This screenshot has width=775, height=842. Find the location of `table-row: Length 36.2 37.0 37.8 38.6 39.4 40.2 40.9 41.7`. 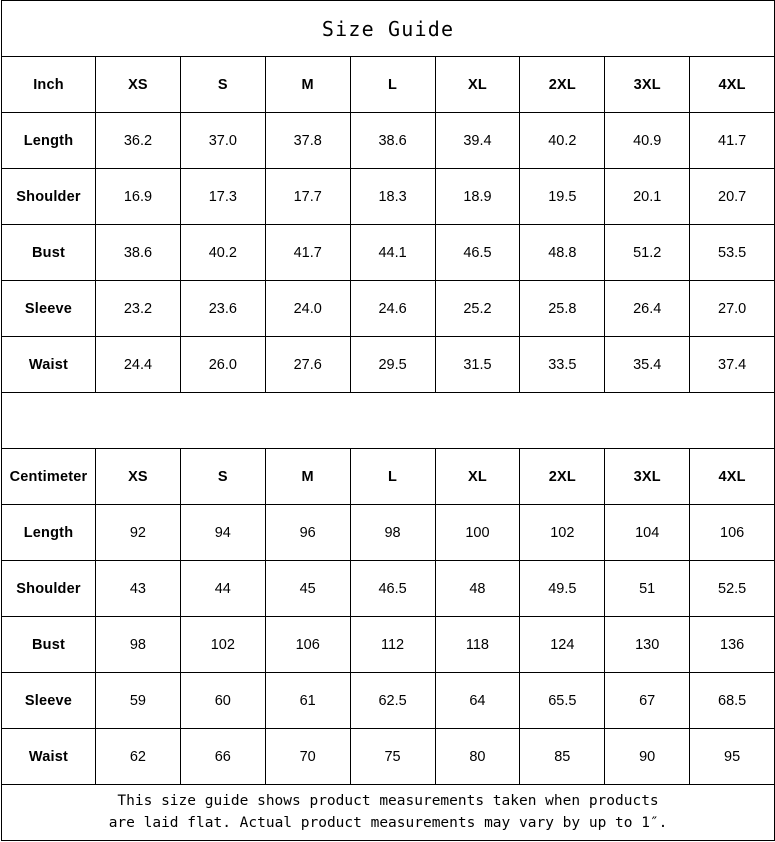

table-row: Length 36.2 37.0 37.8 38.6 39.4 40.2 40.9 41.7 is located at coordinates (388, 140).